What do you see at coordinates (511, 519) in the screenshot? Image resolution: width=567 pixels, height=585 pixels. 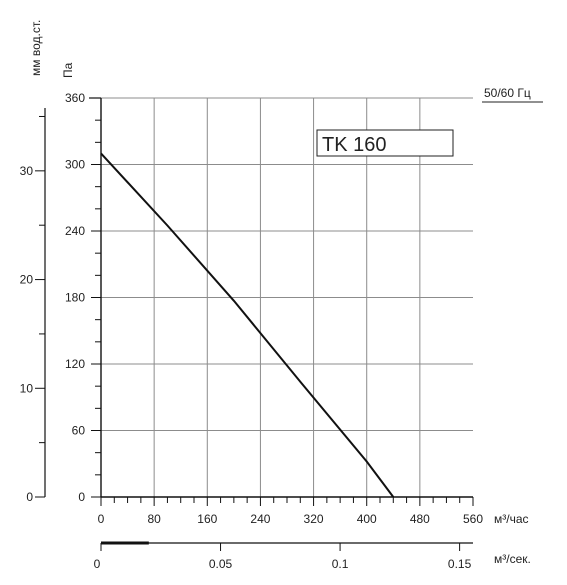 I see `x-axis-label: м³/час` at bounding box center [511, 519].